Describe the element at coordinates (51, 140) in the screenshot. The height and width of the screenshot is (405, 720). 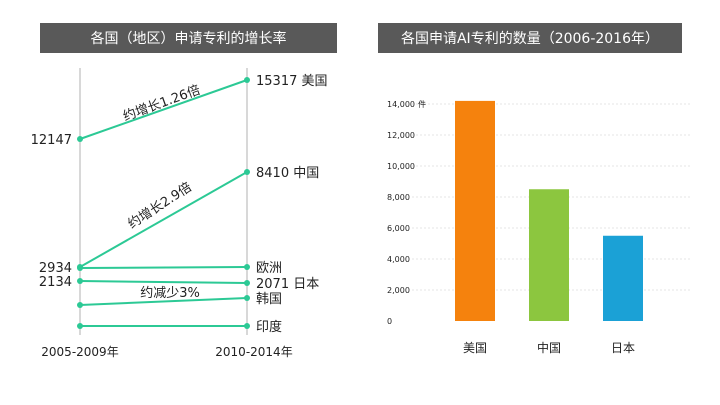
I see `start-value-label: 12147` at that location.